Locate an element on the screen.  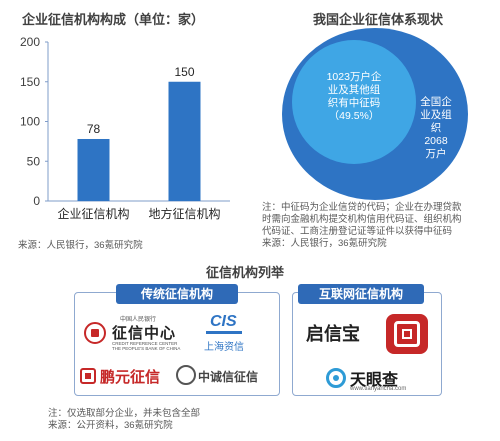
tianyancha-eye-icon is located at coordinates (336, 378).